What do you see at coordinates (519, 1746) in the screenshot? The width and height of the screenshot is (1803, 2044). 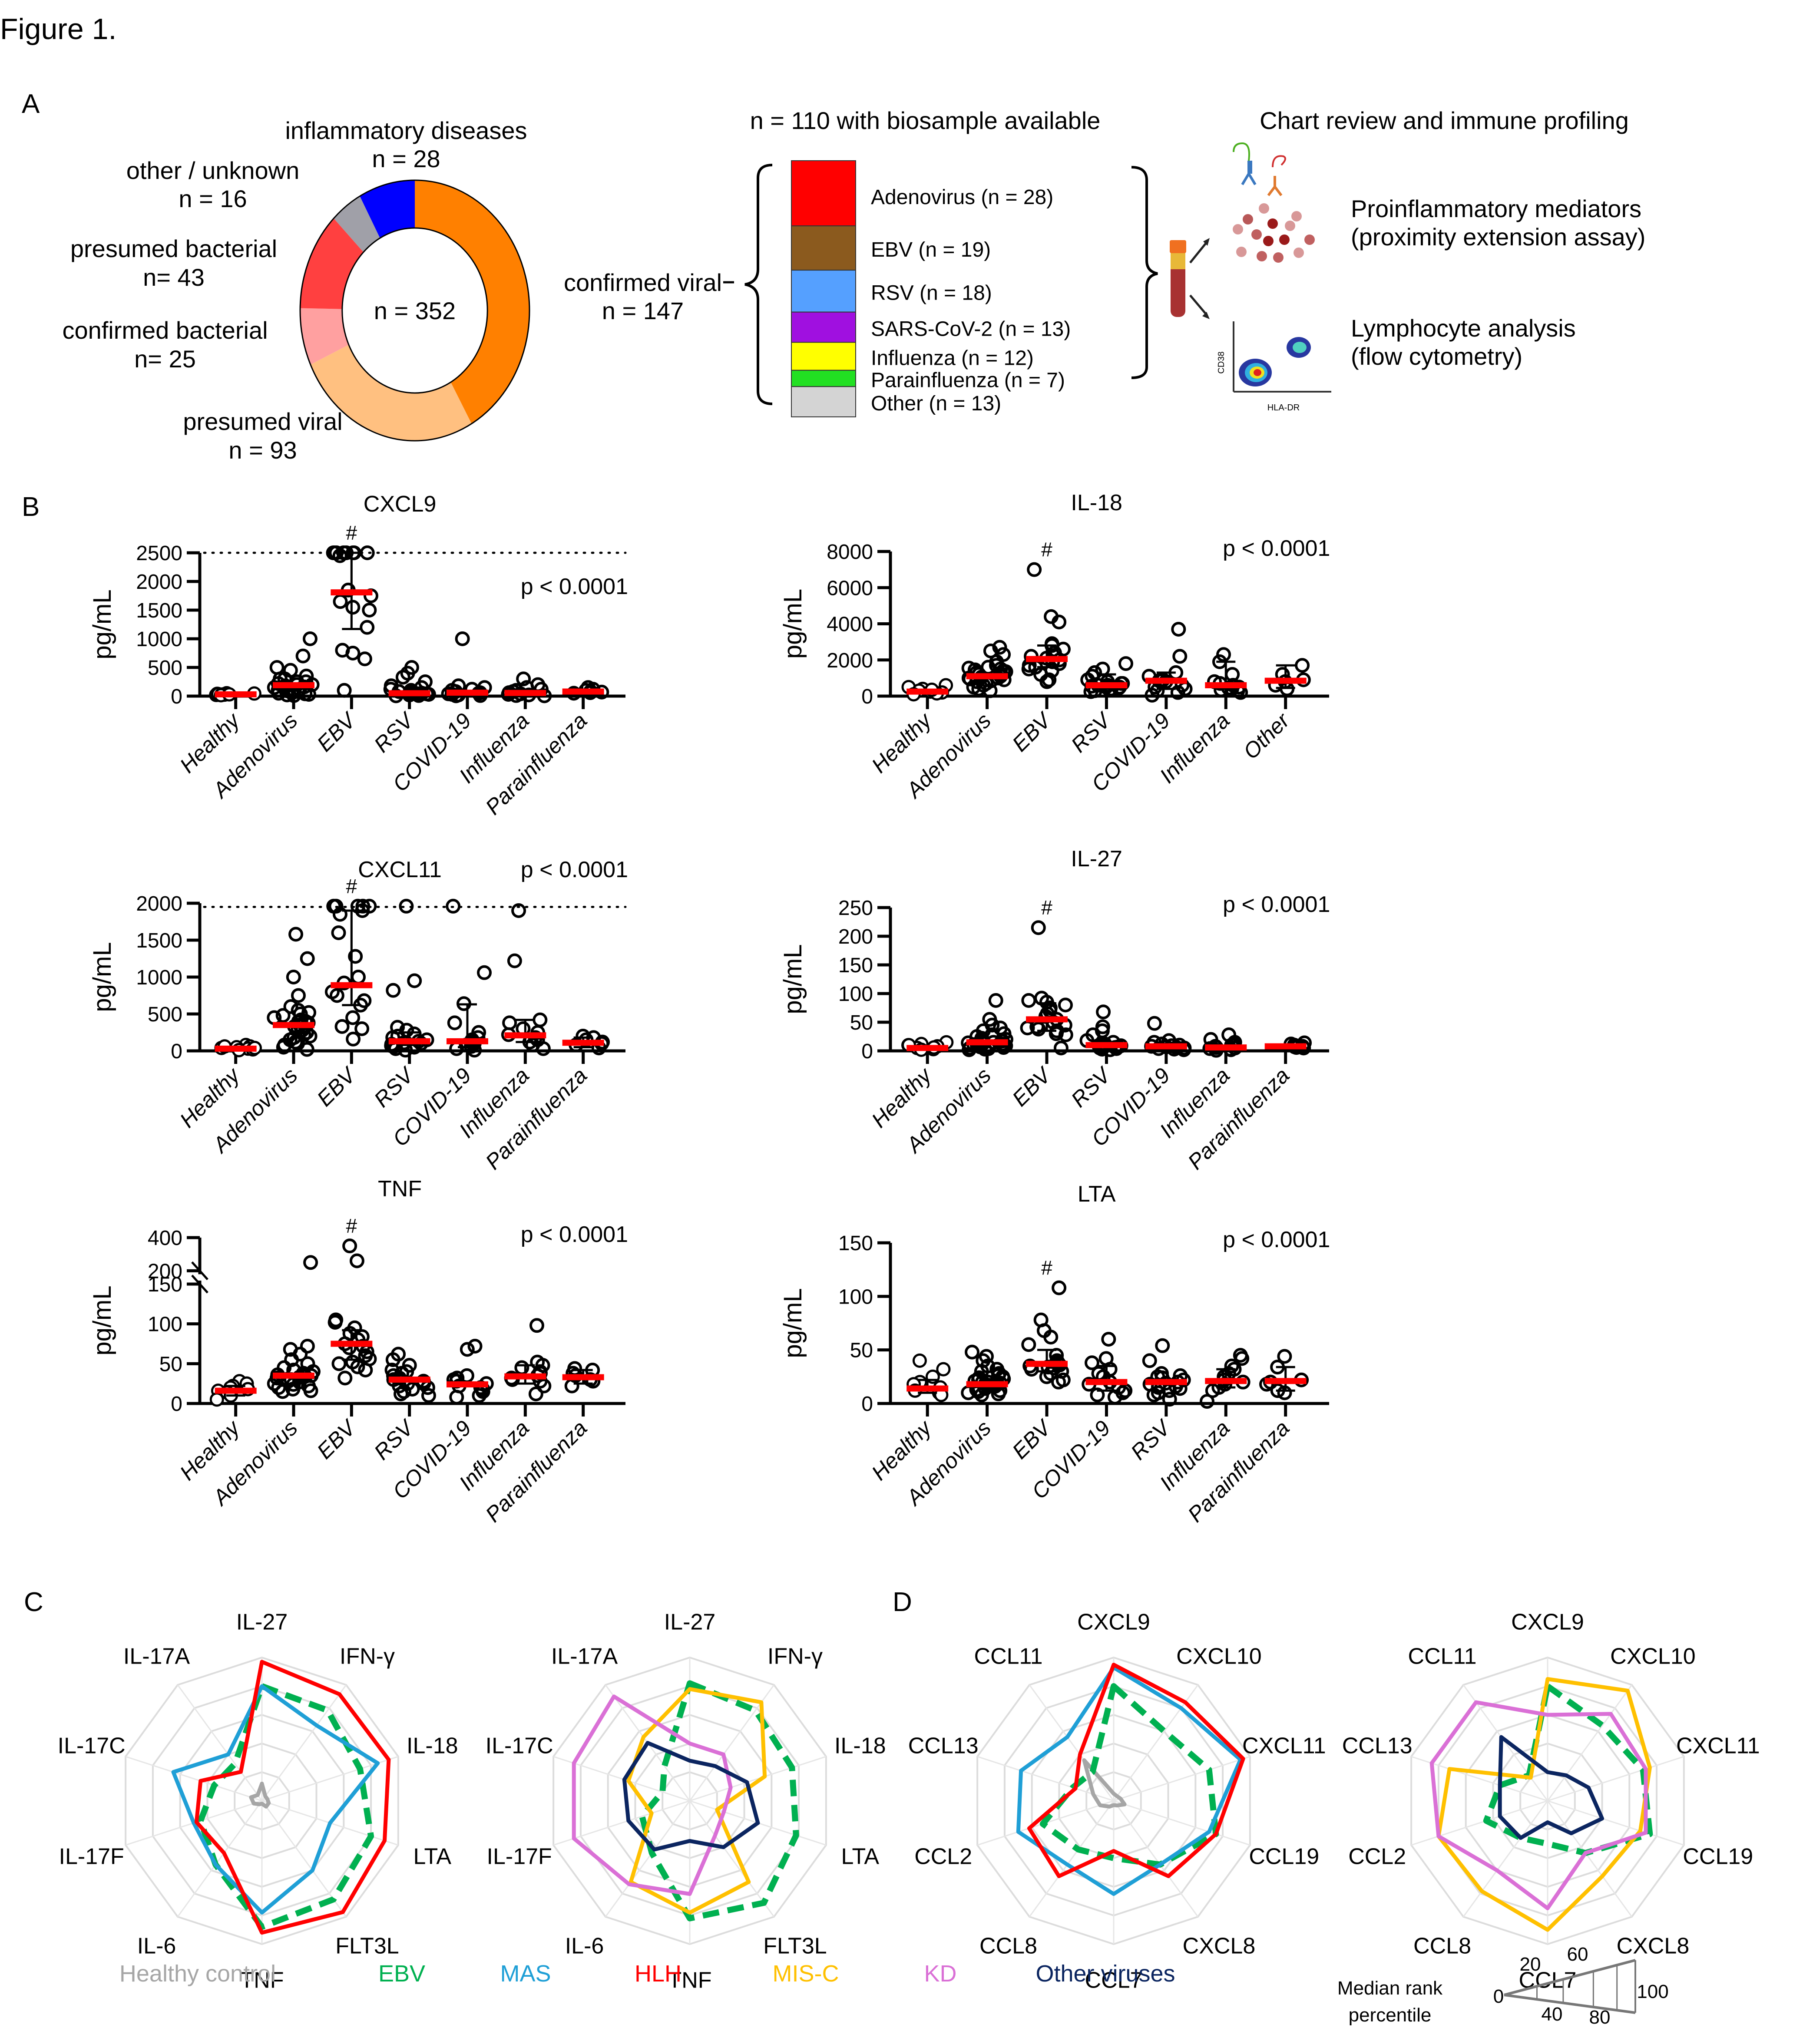 I see `radar-axis-label: IL-17C` at bounding box center [519, 1746].